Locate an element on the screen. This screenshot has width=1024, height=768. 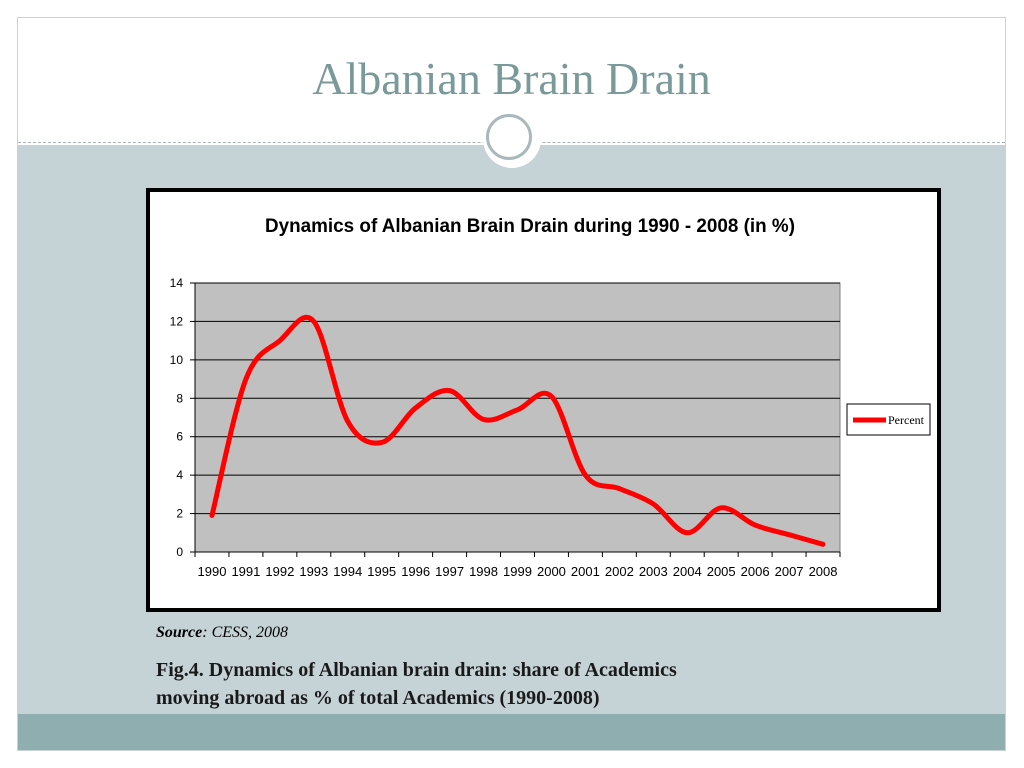
source-note: Source: CESS, 2008 is located at coordinates (222, 633).